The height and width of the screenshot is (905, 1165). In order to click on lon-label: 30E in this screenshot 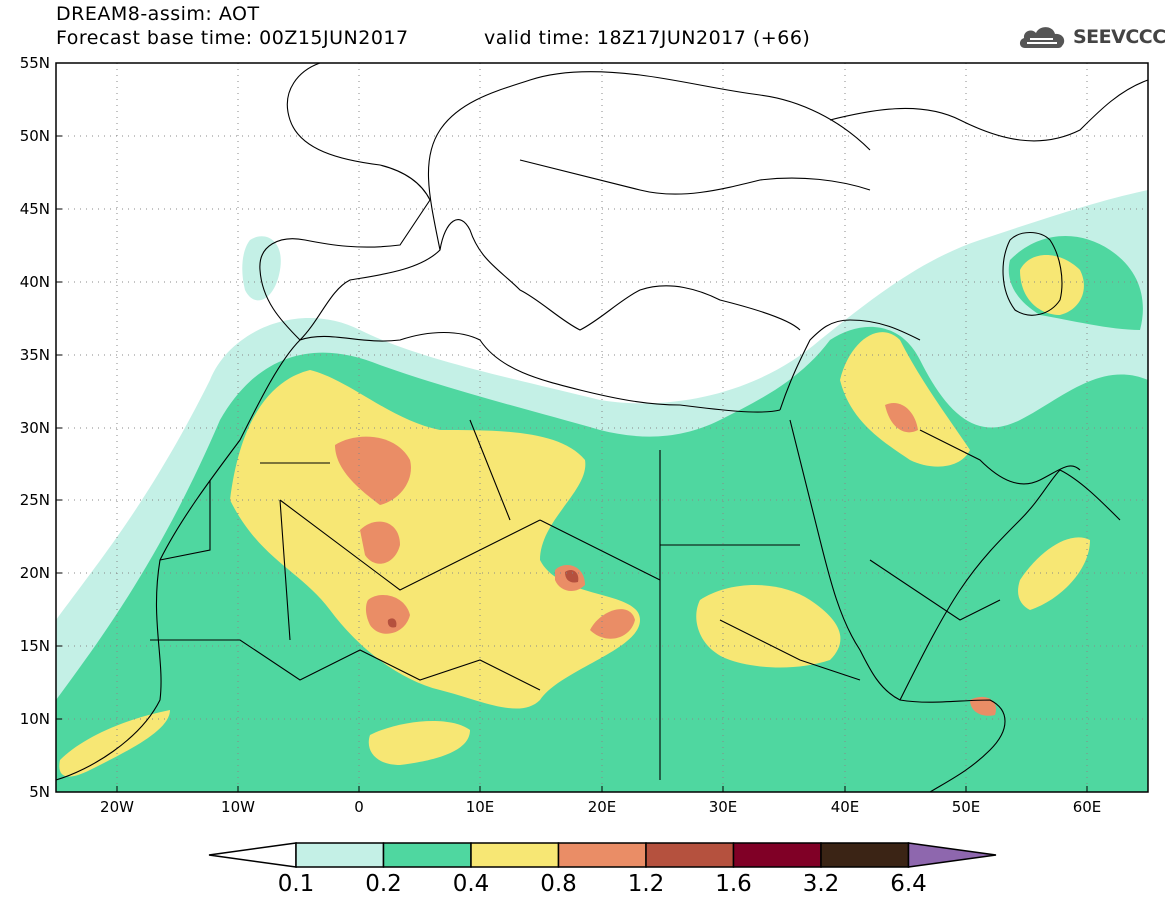, I will do `click(723, 807)`.